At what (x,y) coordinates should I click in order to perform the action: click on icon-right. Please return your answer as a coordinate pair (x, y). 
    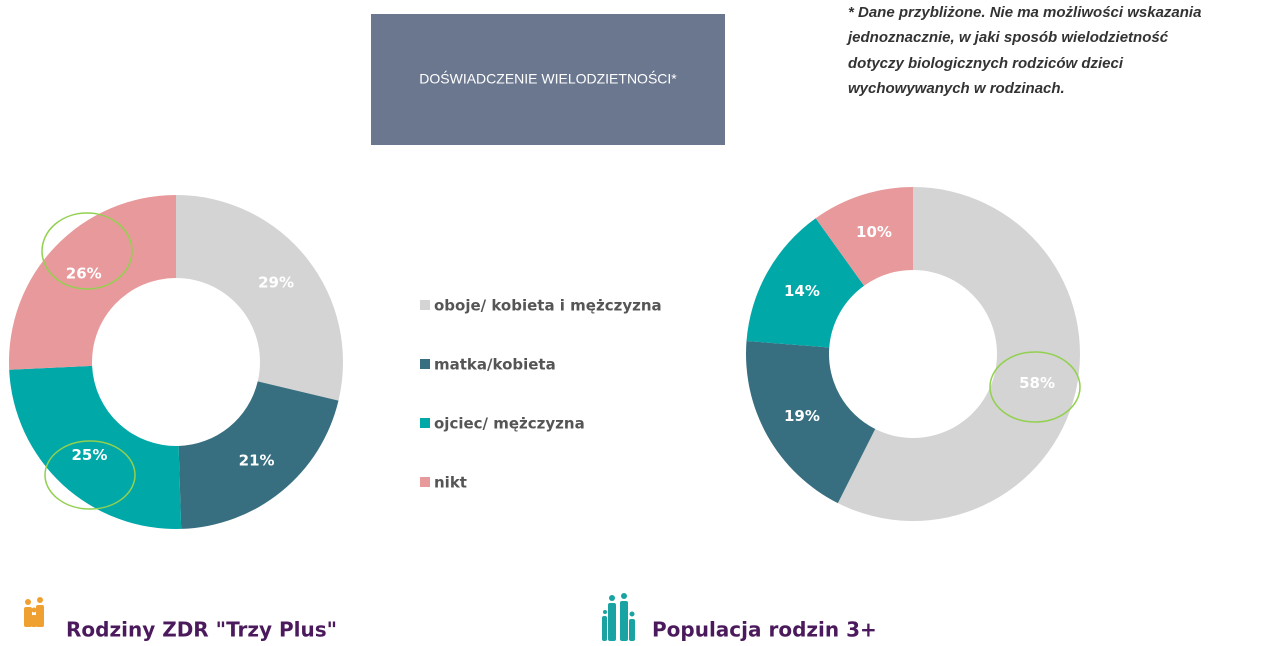
    Looking at the image, I should click on (618, 617).